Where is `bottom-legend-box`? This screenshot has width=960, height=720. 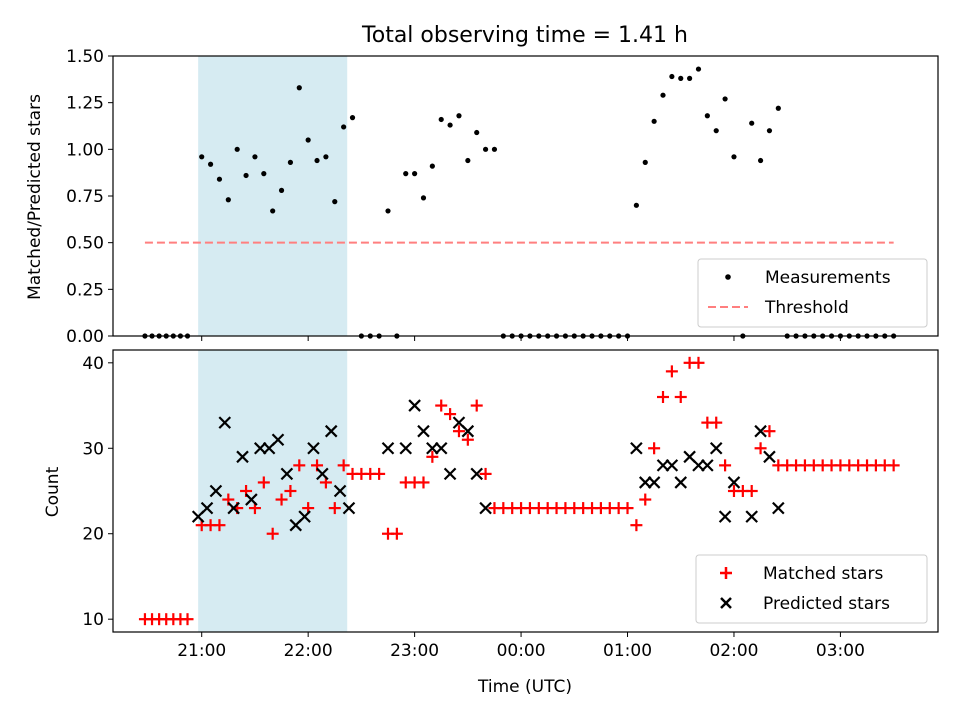 bottom-legend-box is located at coordinates (811, 589).